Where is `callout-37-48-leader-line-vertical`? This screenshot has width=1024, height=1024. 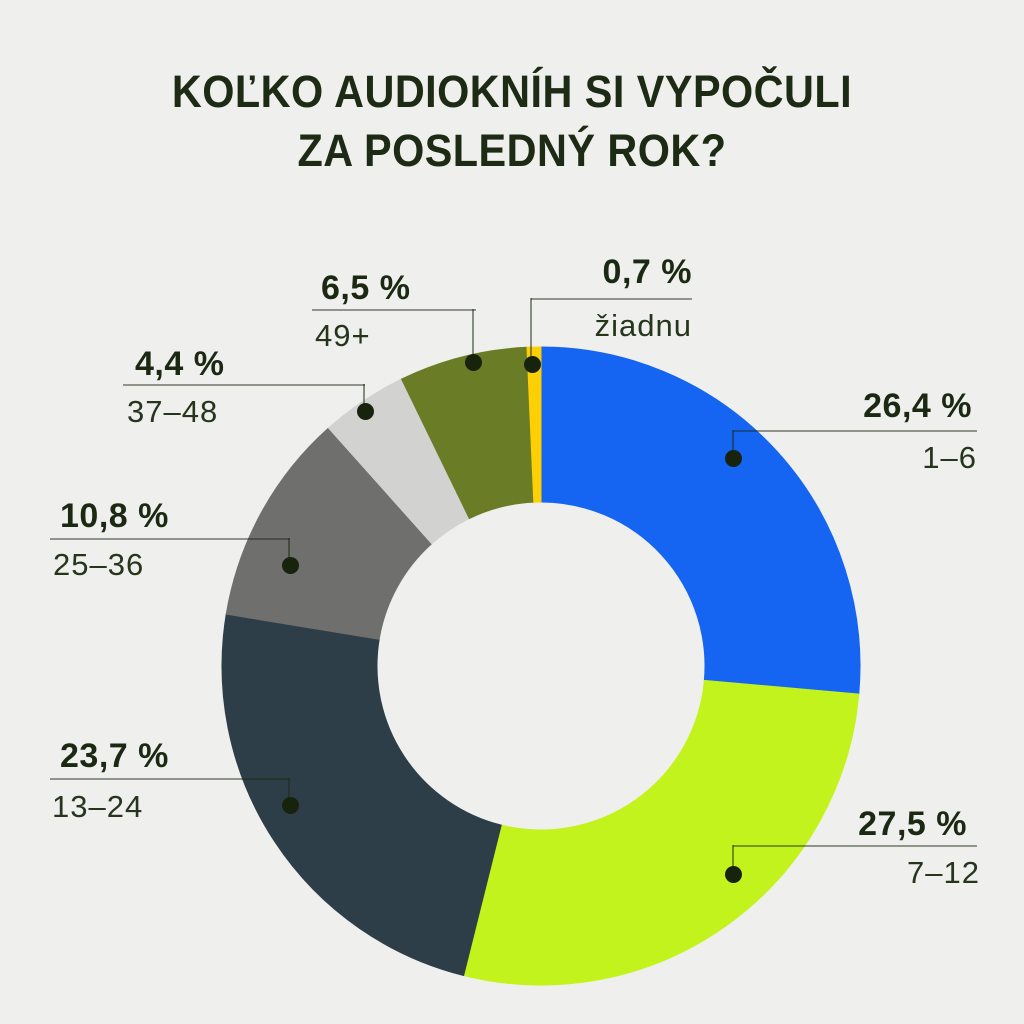
callout-37-48-leader-line-vertical is located at coordinates (364, 394).